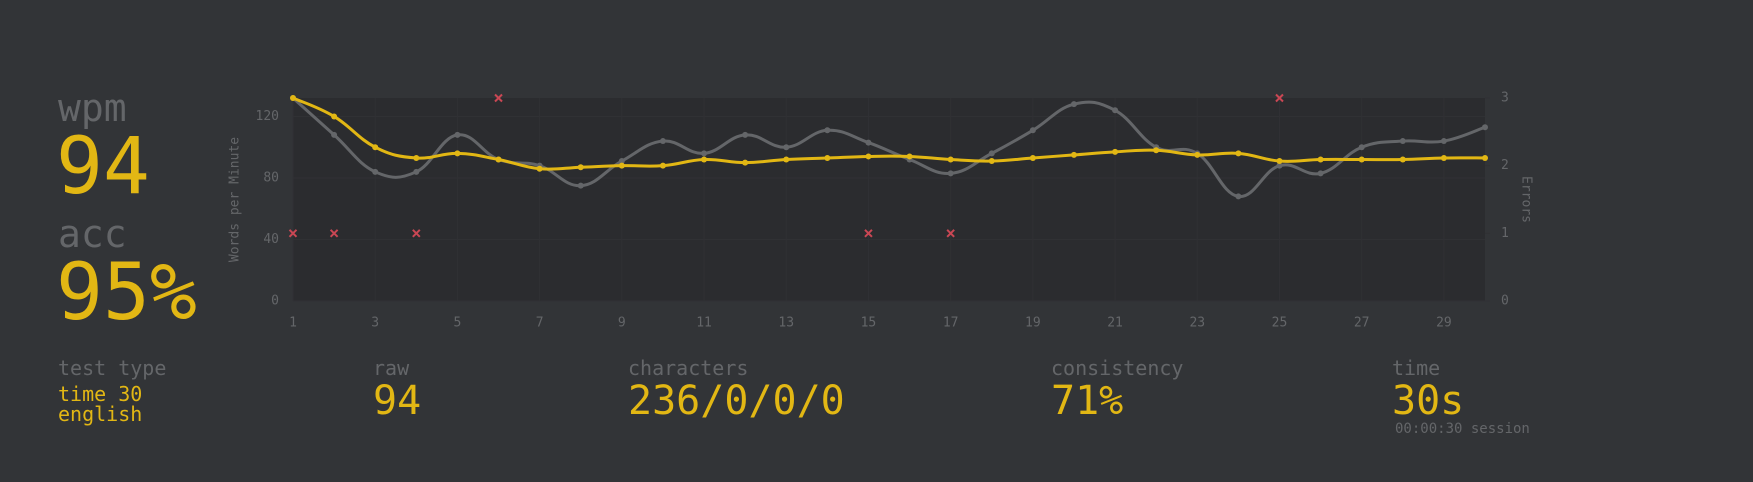 The image size is (1753, 482). What do you see at coordinates (622, 323) in the screenshot?
I see `x-tick-label: 9` at bounding box center [622, 323].